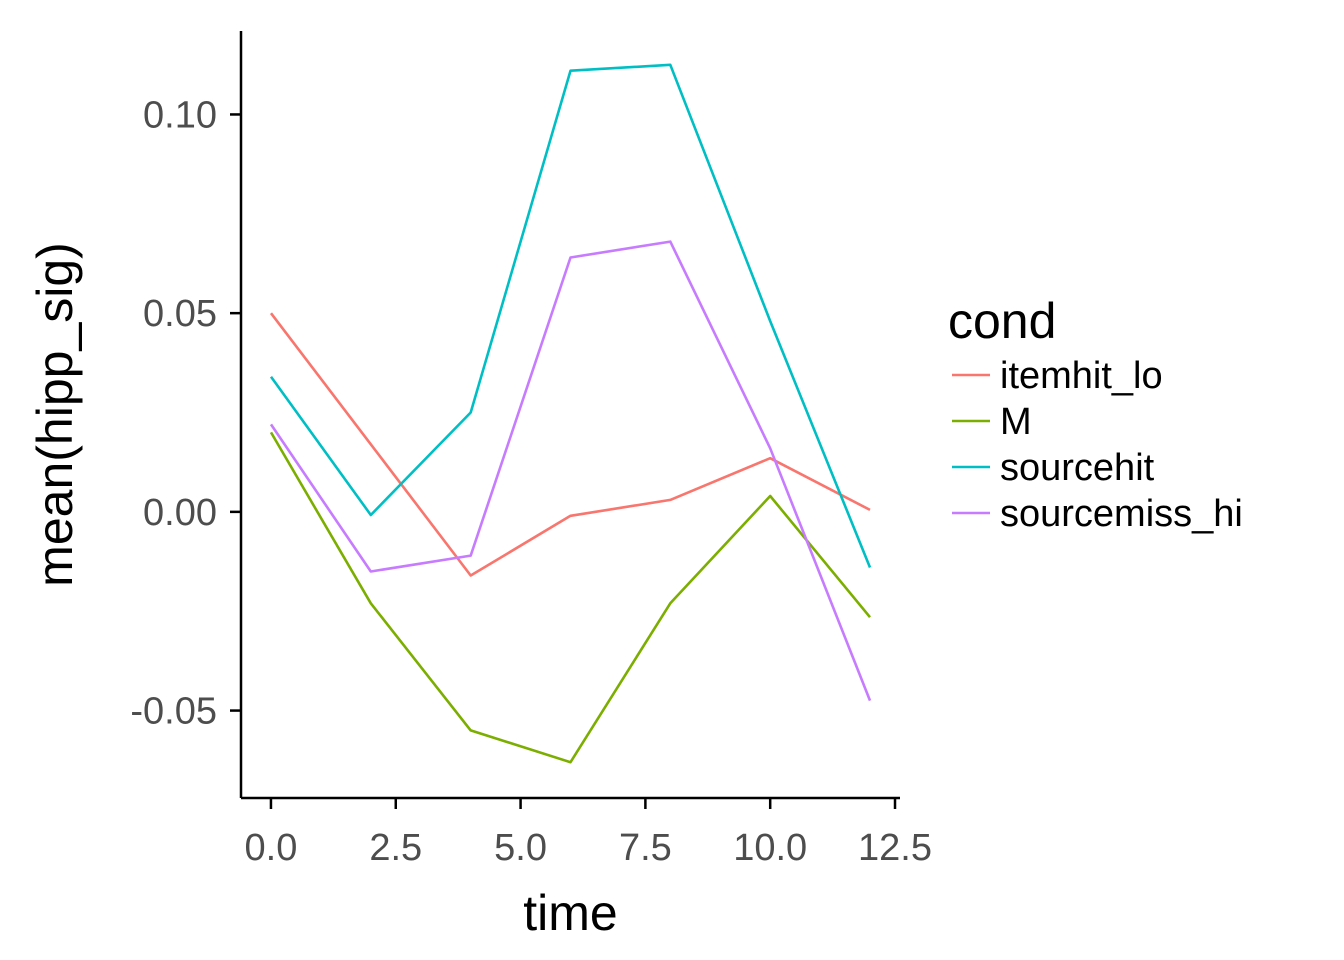 The height and width of the screenshot is (960, 1344). Describe the element at coordinates (1081, 376) in the screenshot. I see `legend-label: itemhit_lo` at that location.